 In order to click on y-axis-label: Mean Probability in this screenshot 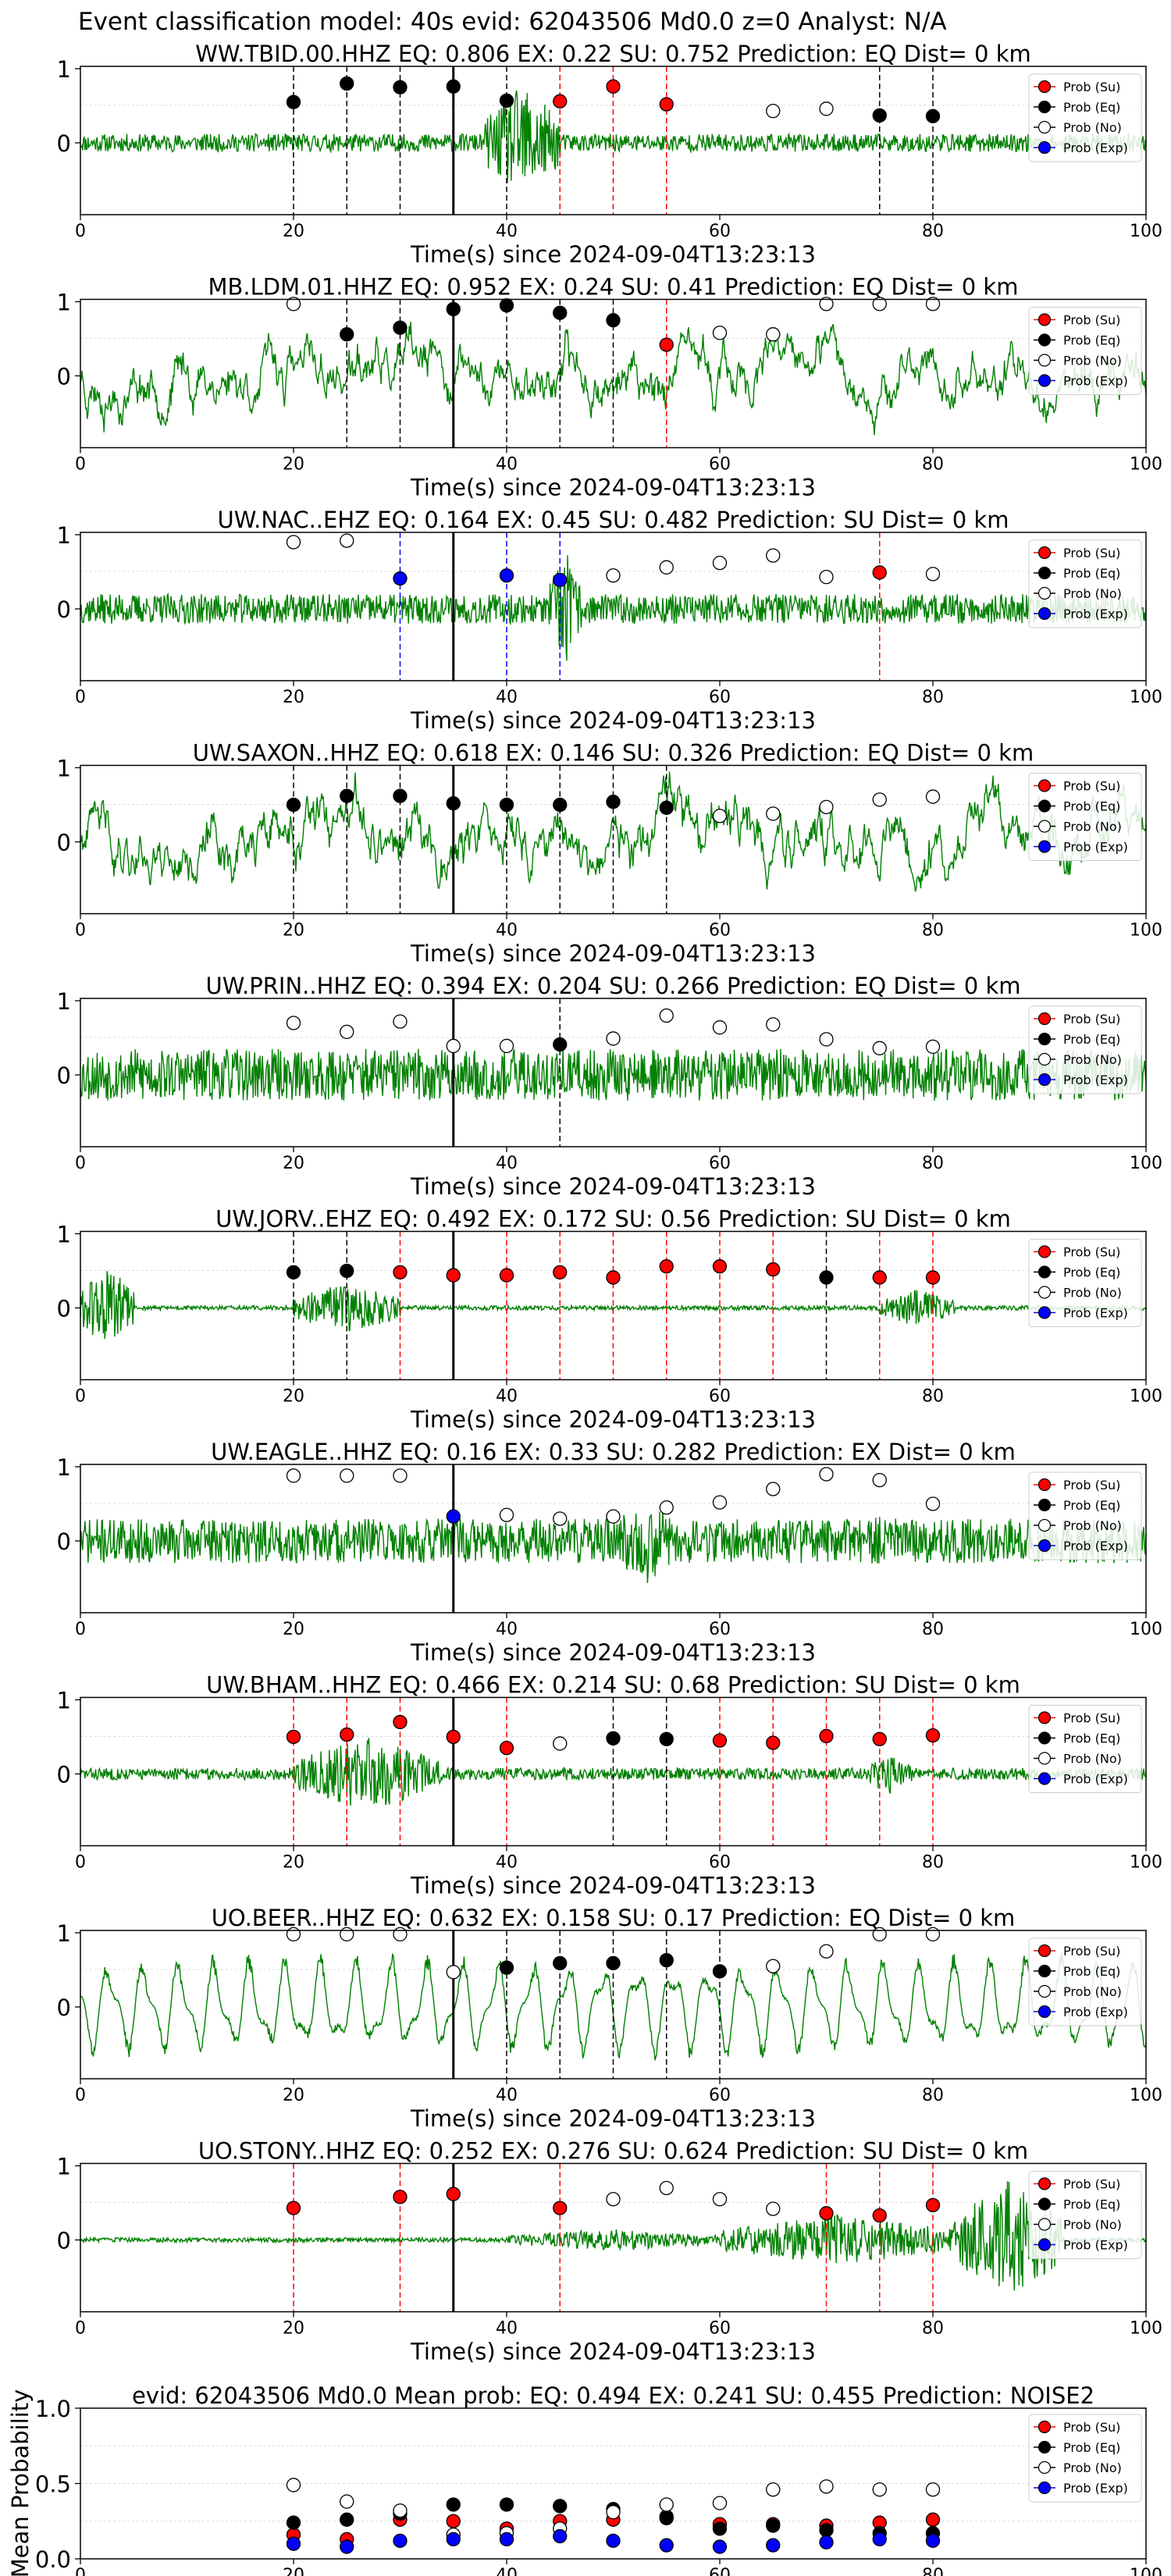, I will do `click(20, 2482)`.